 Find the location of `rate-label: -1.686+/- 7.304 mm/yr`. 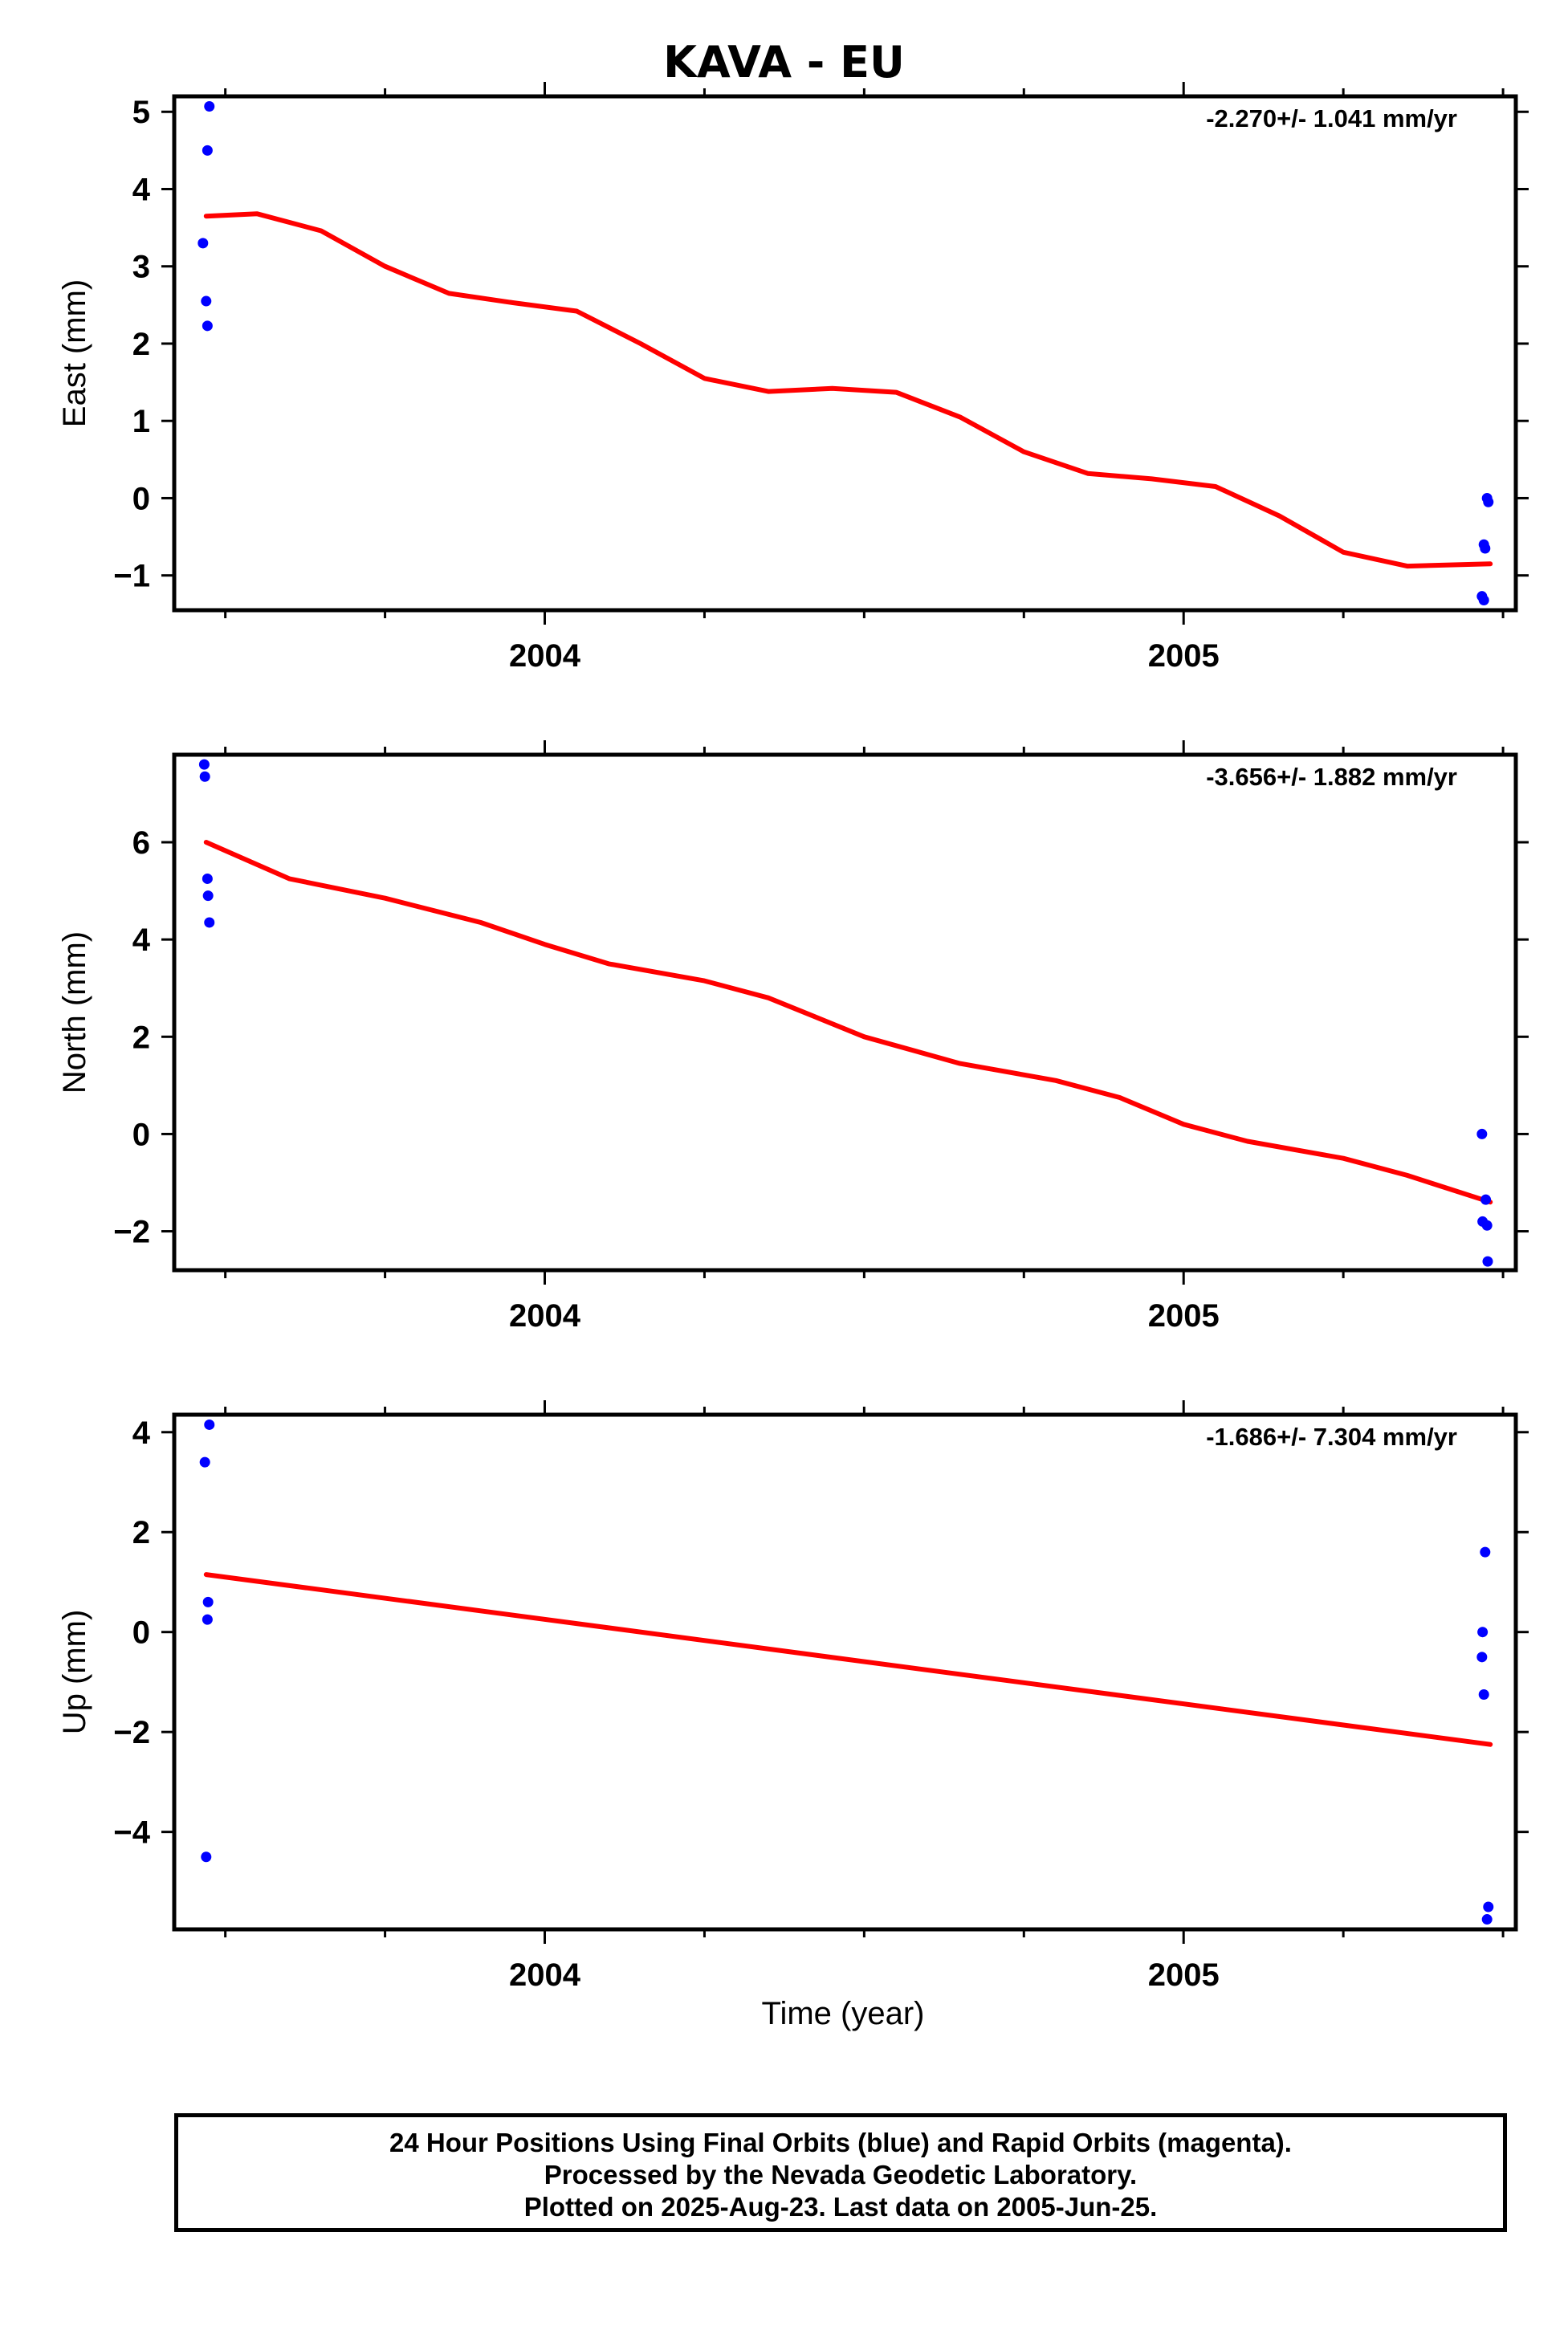

rate-label: -1.686+/- 7.304 mm/yr is located at coordinates (1331, 1437).